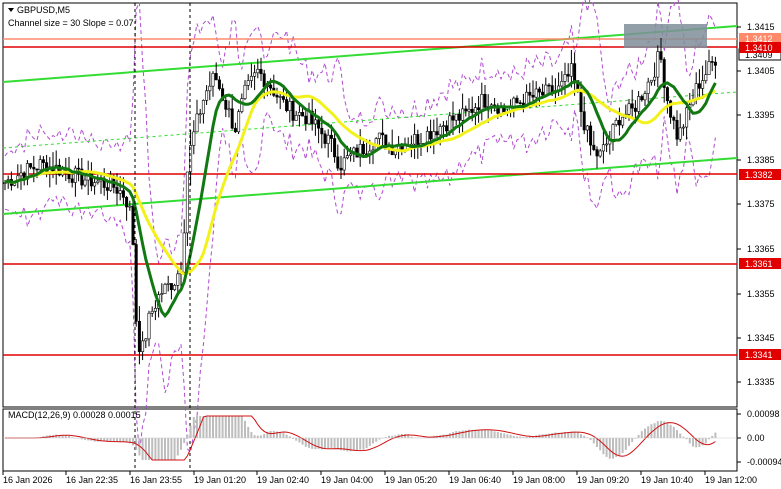 The width and height of the screenshot is (781, 489). Describe the element at coordinates (220, 480) in the screenshot. I see `time-label: 19 Jan 01:20` at that location.